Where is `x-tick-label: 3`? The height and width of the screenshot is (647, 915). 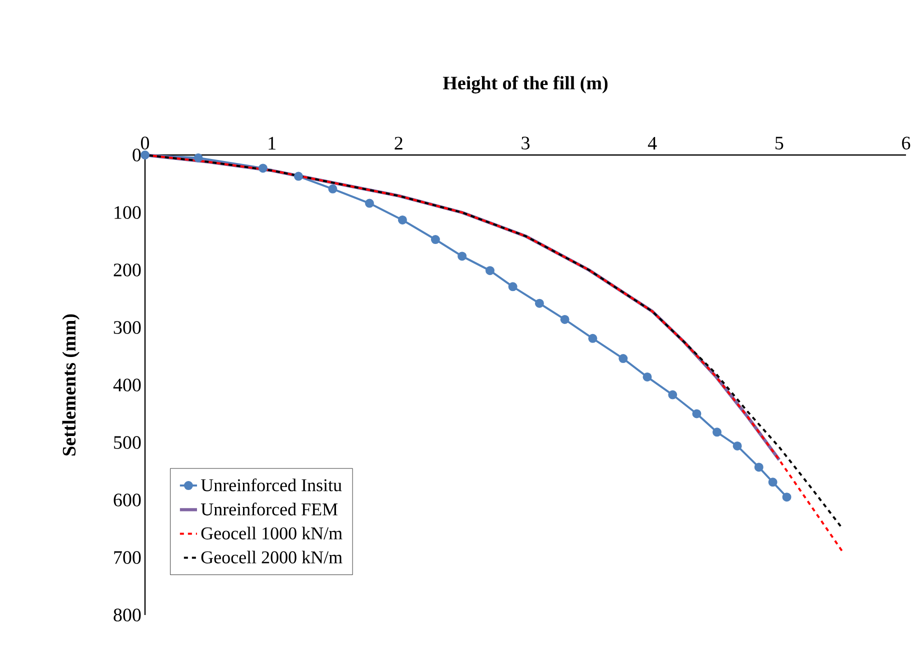 x-tick-label: 3 is located at coordinates (526, 143).